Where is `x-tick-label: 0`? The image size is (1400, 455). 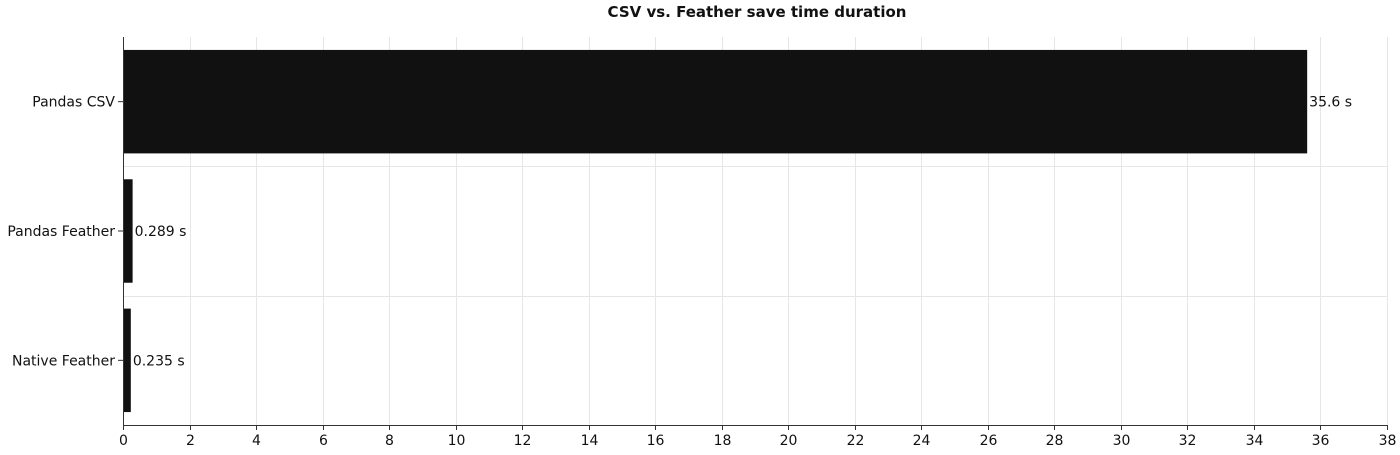 x-tick-label: 0 is located at coordinates (123, 441).